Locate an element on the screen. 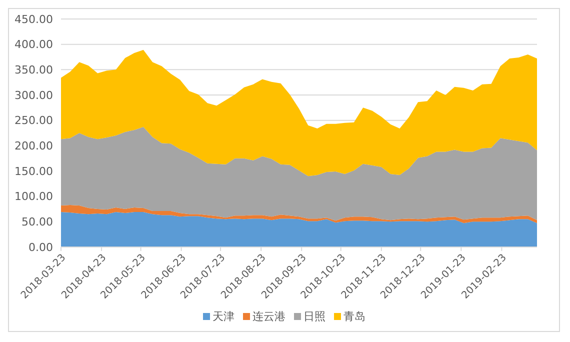 This screenshot has height=342, width=570. y-tick-label: 100.00 is located at coordinates (33, 197).